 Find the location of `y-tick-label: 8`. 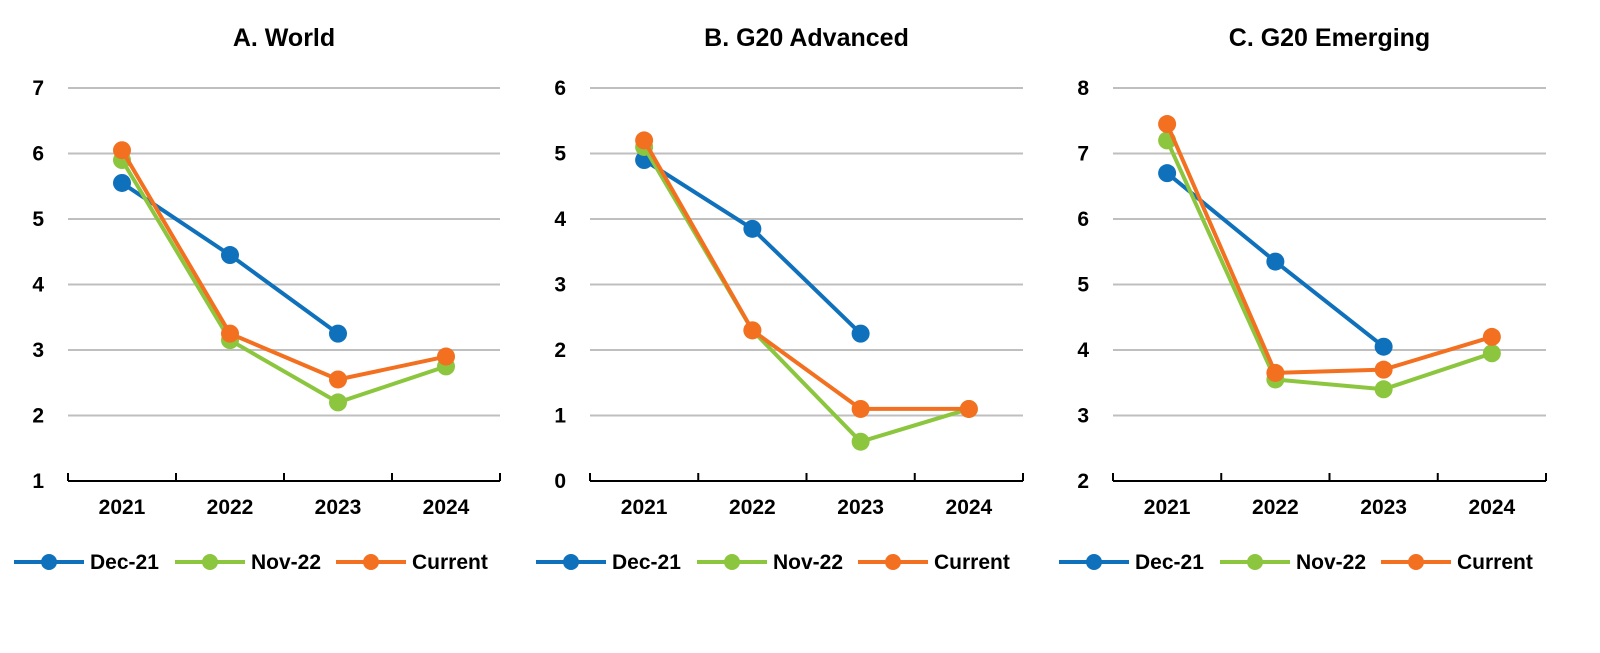

y-tick-label: 8 is located at coordinates (1083, 88).